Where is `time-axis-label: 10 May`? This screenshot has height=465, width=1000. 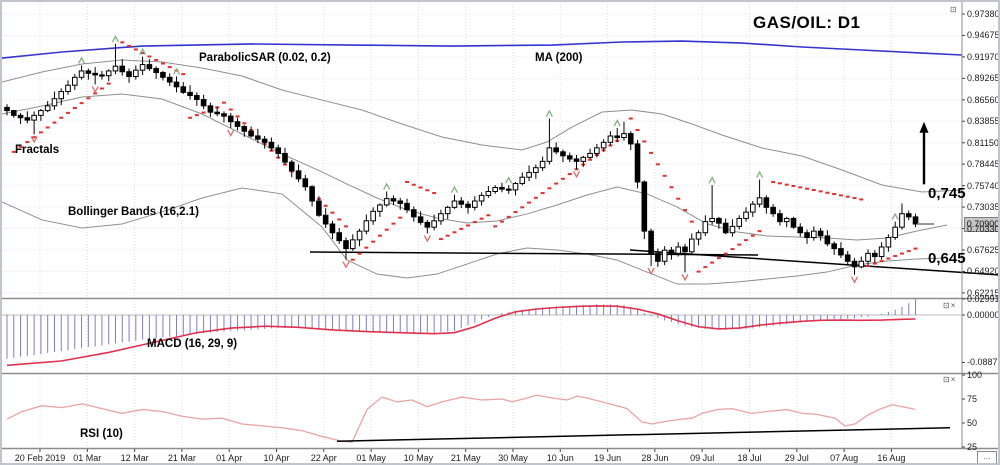 time-axis-label: 10 May is located at coordinates (418, 458).